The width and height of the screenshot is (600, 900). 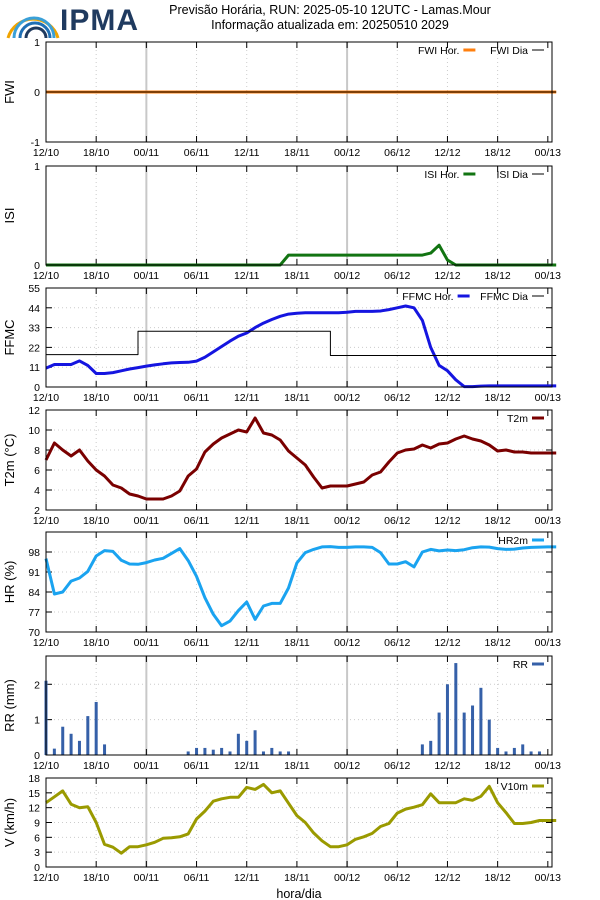 I want to click on y-axis-label: RR (mm), so click(x=9, y=705).